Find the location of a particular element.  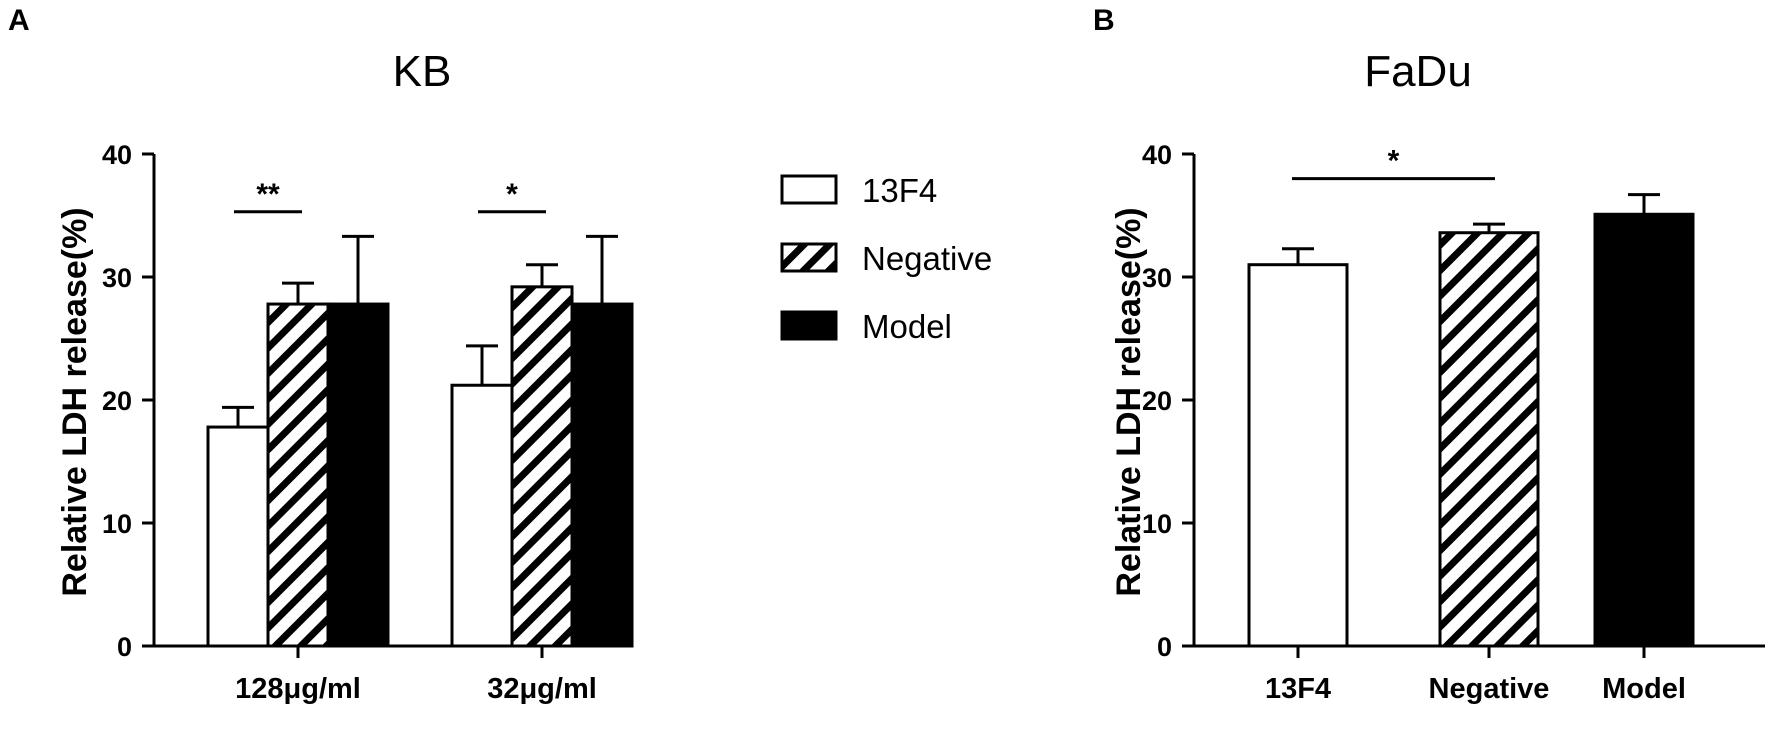

legend-swatch-negative is located at coordinates (809, 257).